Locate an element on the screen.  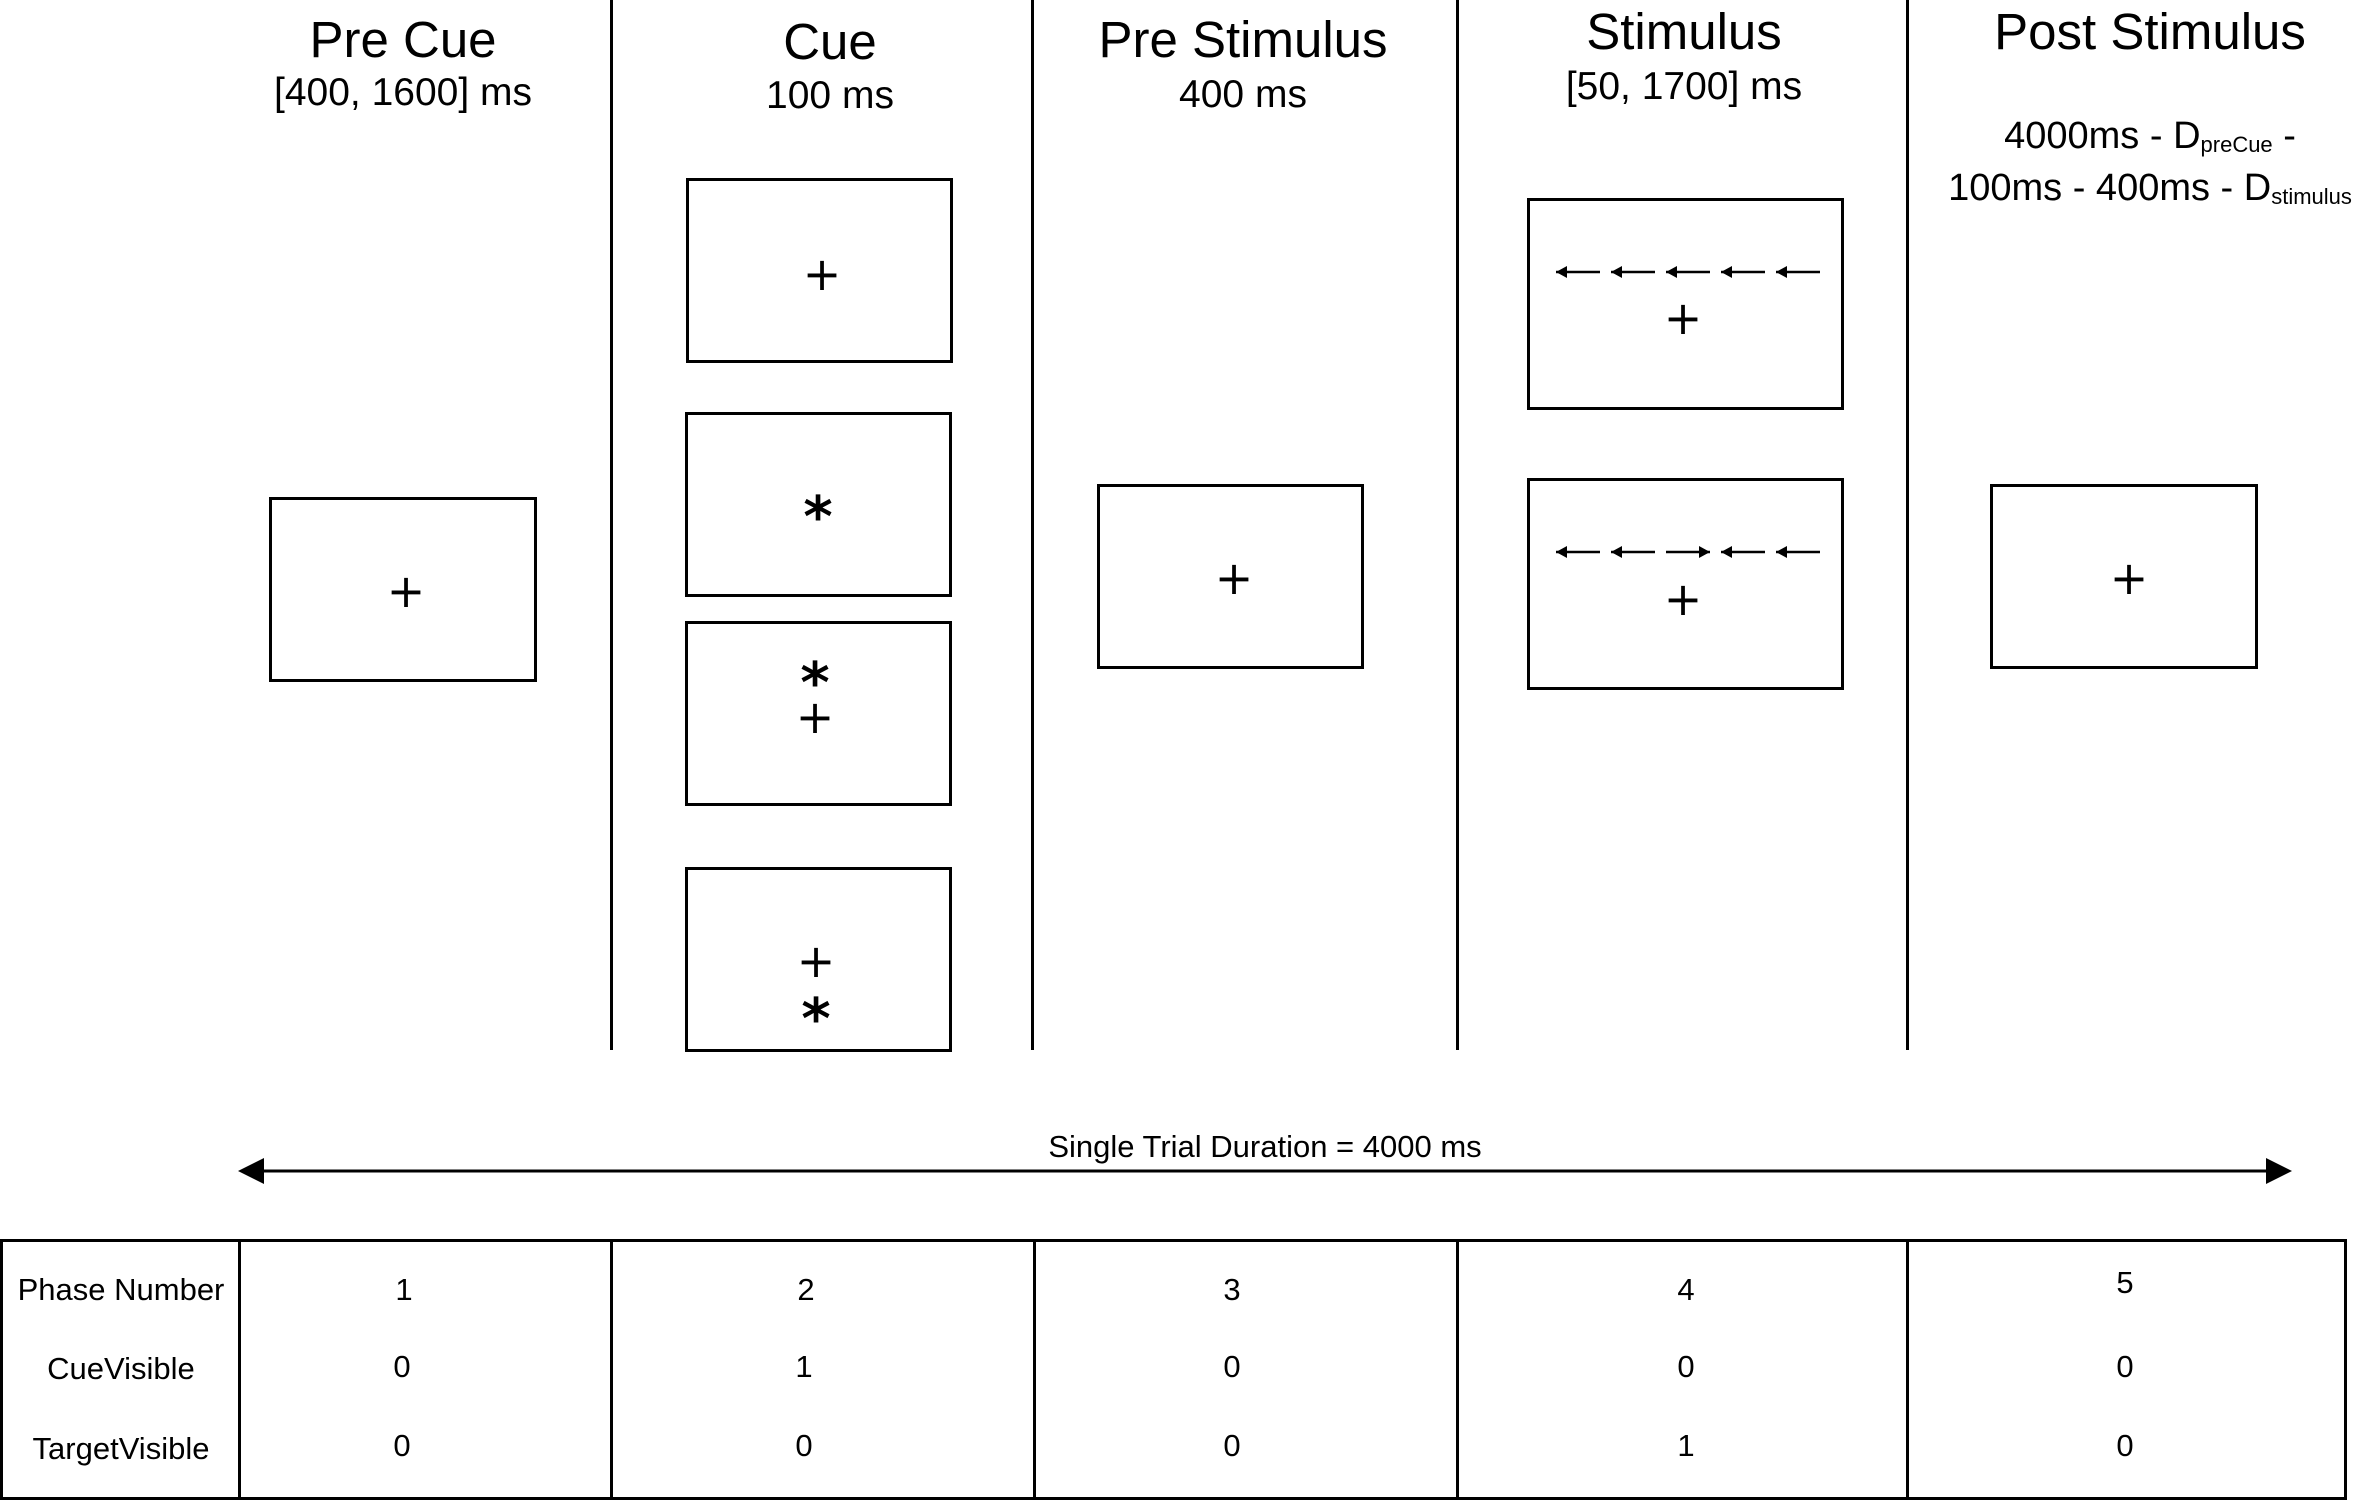
trial-duration-arrow is located at coordinates (1265, 1171).